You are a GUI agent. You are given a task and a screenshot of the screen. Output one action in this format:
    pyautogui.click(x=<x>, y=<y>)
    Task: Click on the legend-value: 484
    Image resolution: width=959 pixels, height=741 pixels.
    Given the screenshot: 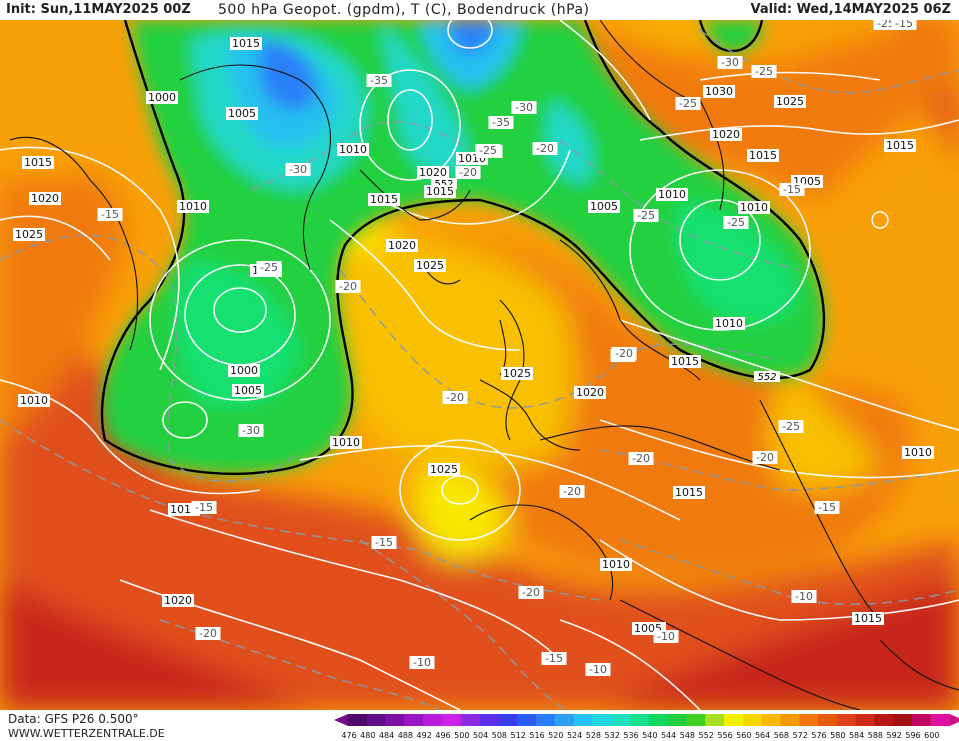 What is the action you would take?
    pyautogui.click(x=386, y=735)
    